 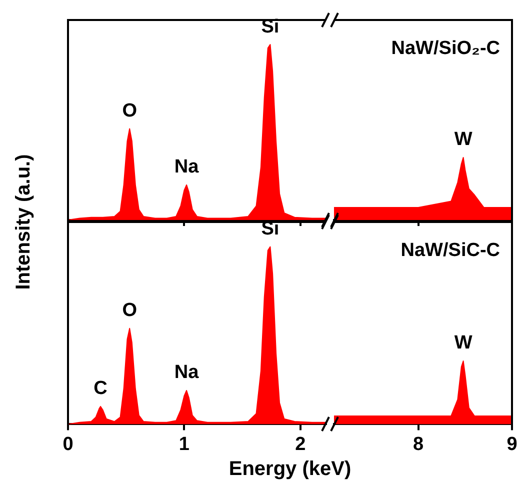 I want to click on chart-title: NaW/SiC-C, so click(x=450, y=251).